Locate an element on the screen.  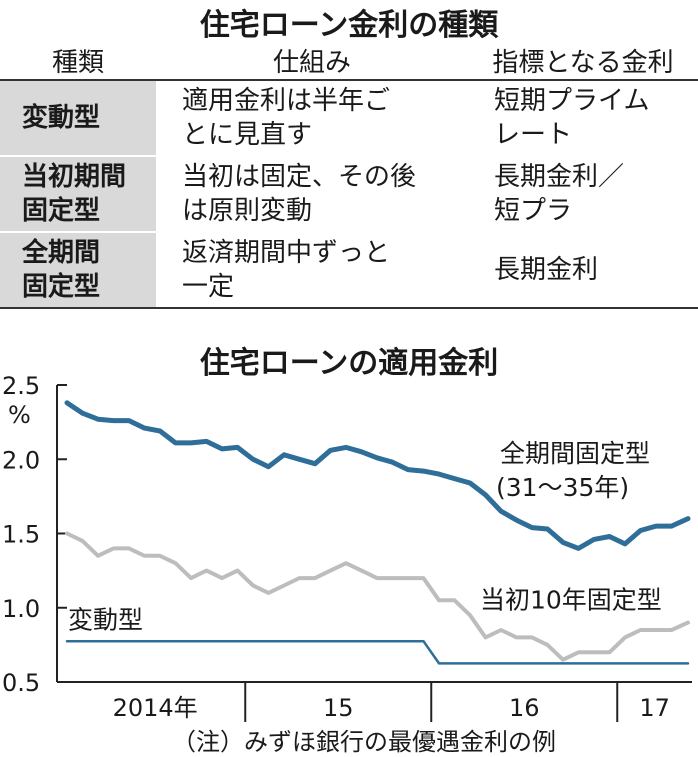
mechanism-line: 当初は固定、その後 is located at coordinates (299, 177).